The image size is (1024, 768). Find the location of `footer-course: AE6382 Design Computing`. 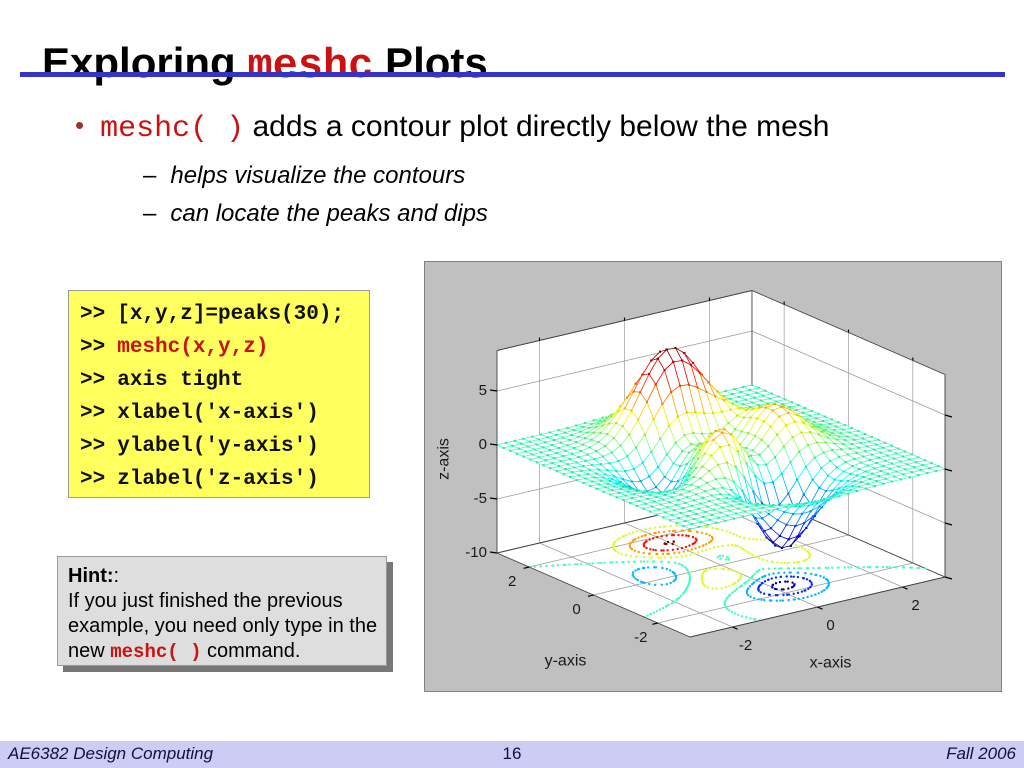

footer-course: AE6382 Design Computing is located at coordinates (111, 753).